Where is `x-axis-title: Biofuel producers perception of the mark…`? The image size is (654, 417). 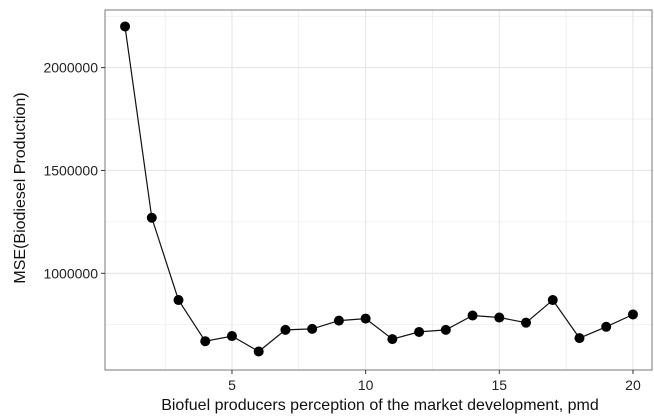
x-axis-title: Biofuel producers perception of the mark… is located at coordinates (380, 405).